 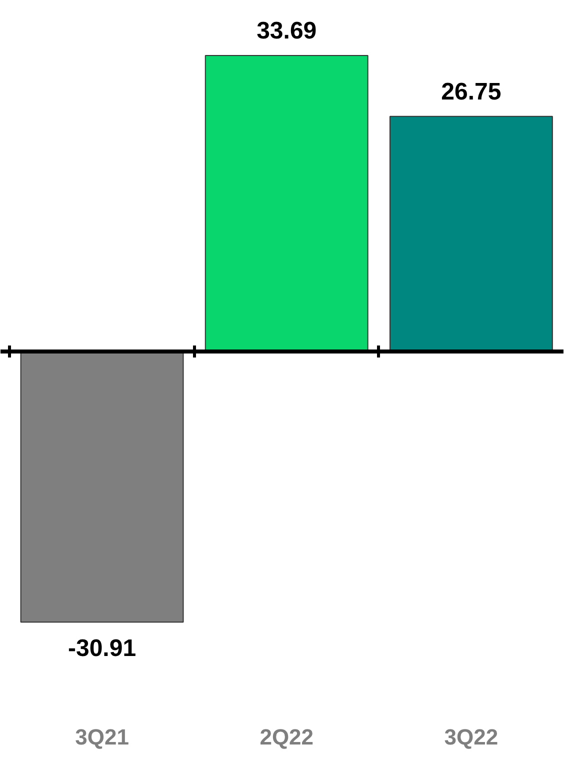 I want to click on data-label: -30.91, so click(x=102, y=648).